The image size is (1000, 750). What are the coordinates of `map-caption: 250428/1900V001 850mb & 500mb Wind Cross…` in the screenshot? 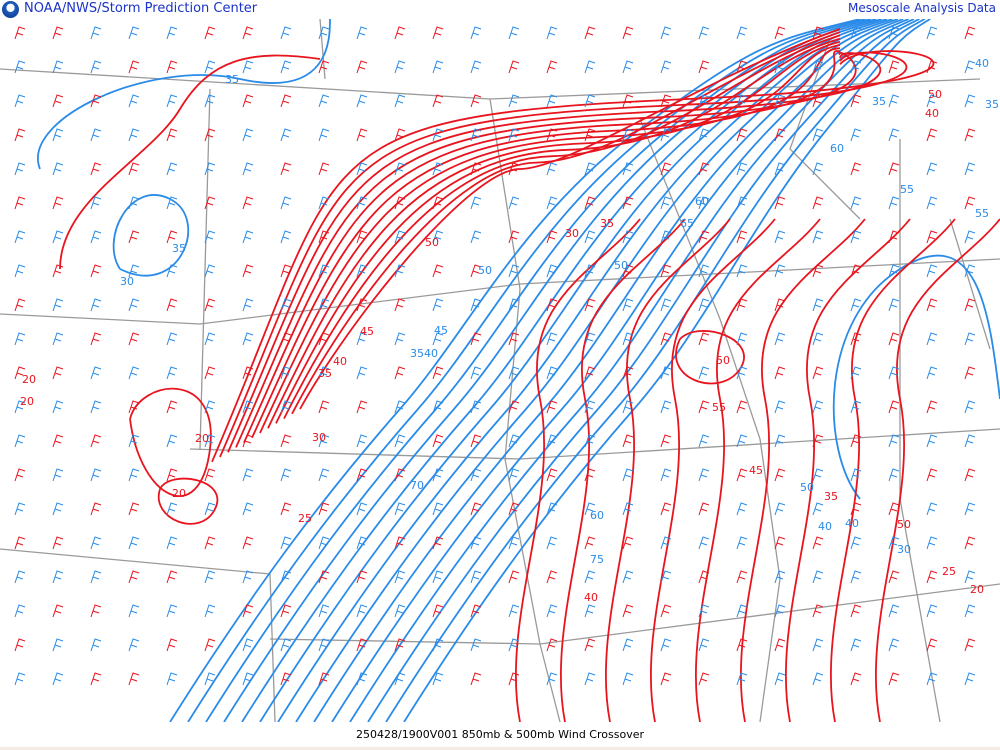 It's located at (500, 734).